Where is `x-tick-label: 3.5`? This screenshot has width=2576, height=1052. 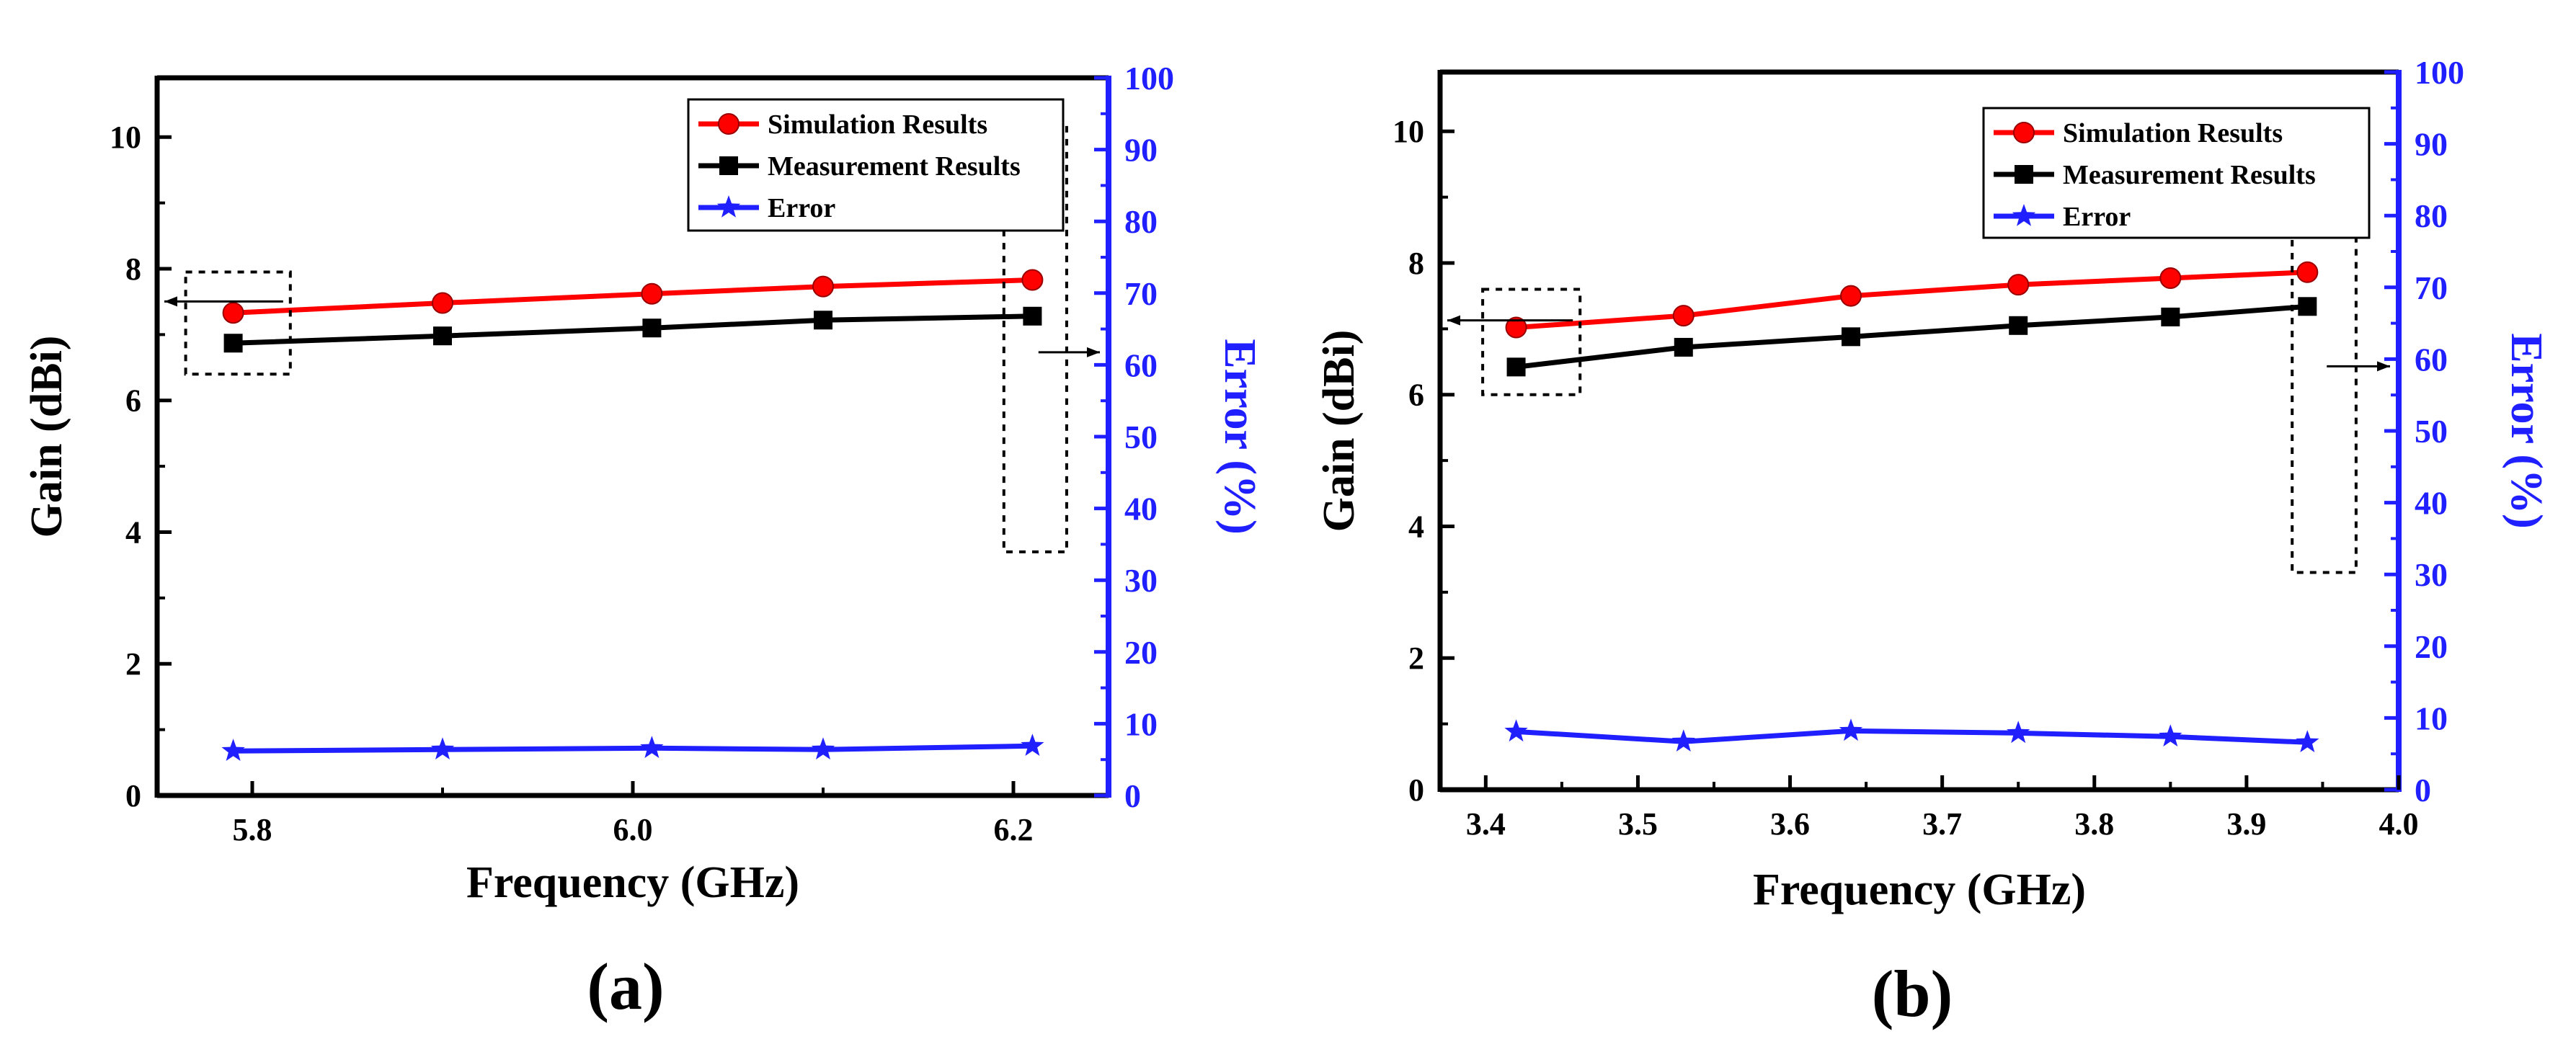 x-tick-label: 3.5 is located at coordinates (1638, 824).